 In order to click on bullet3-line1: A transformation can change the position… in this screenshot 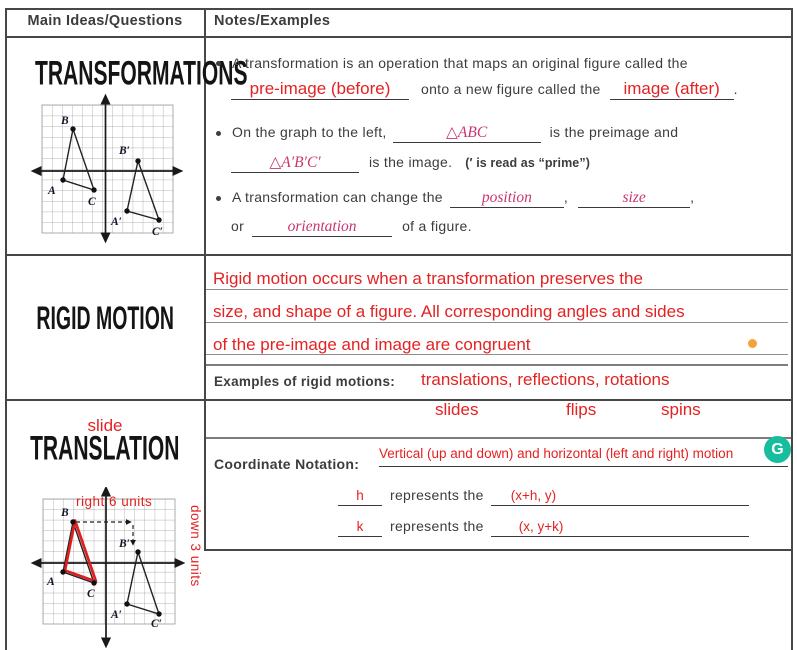, I will do `click(455, 198)`.